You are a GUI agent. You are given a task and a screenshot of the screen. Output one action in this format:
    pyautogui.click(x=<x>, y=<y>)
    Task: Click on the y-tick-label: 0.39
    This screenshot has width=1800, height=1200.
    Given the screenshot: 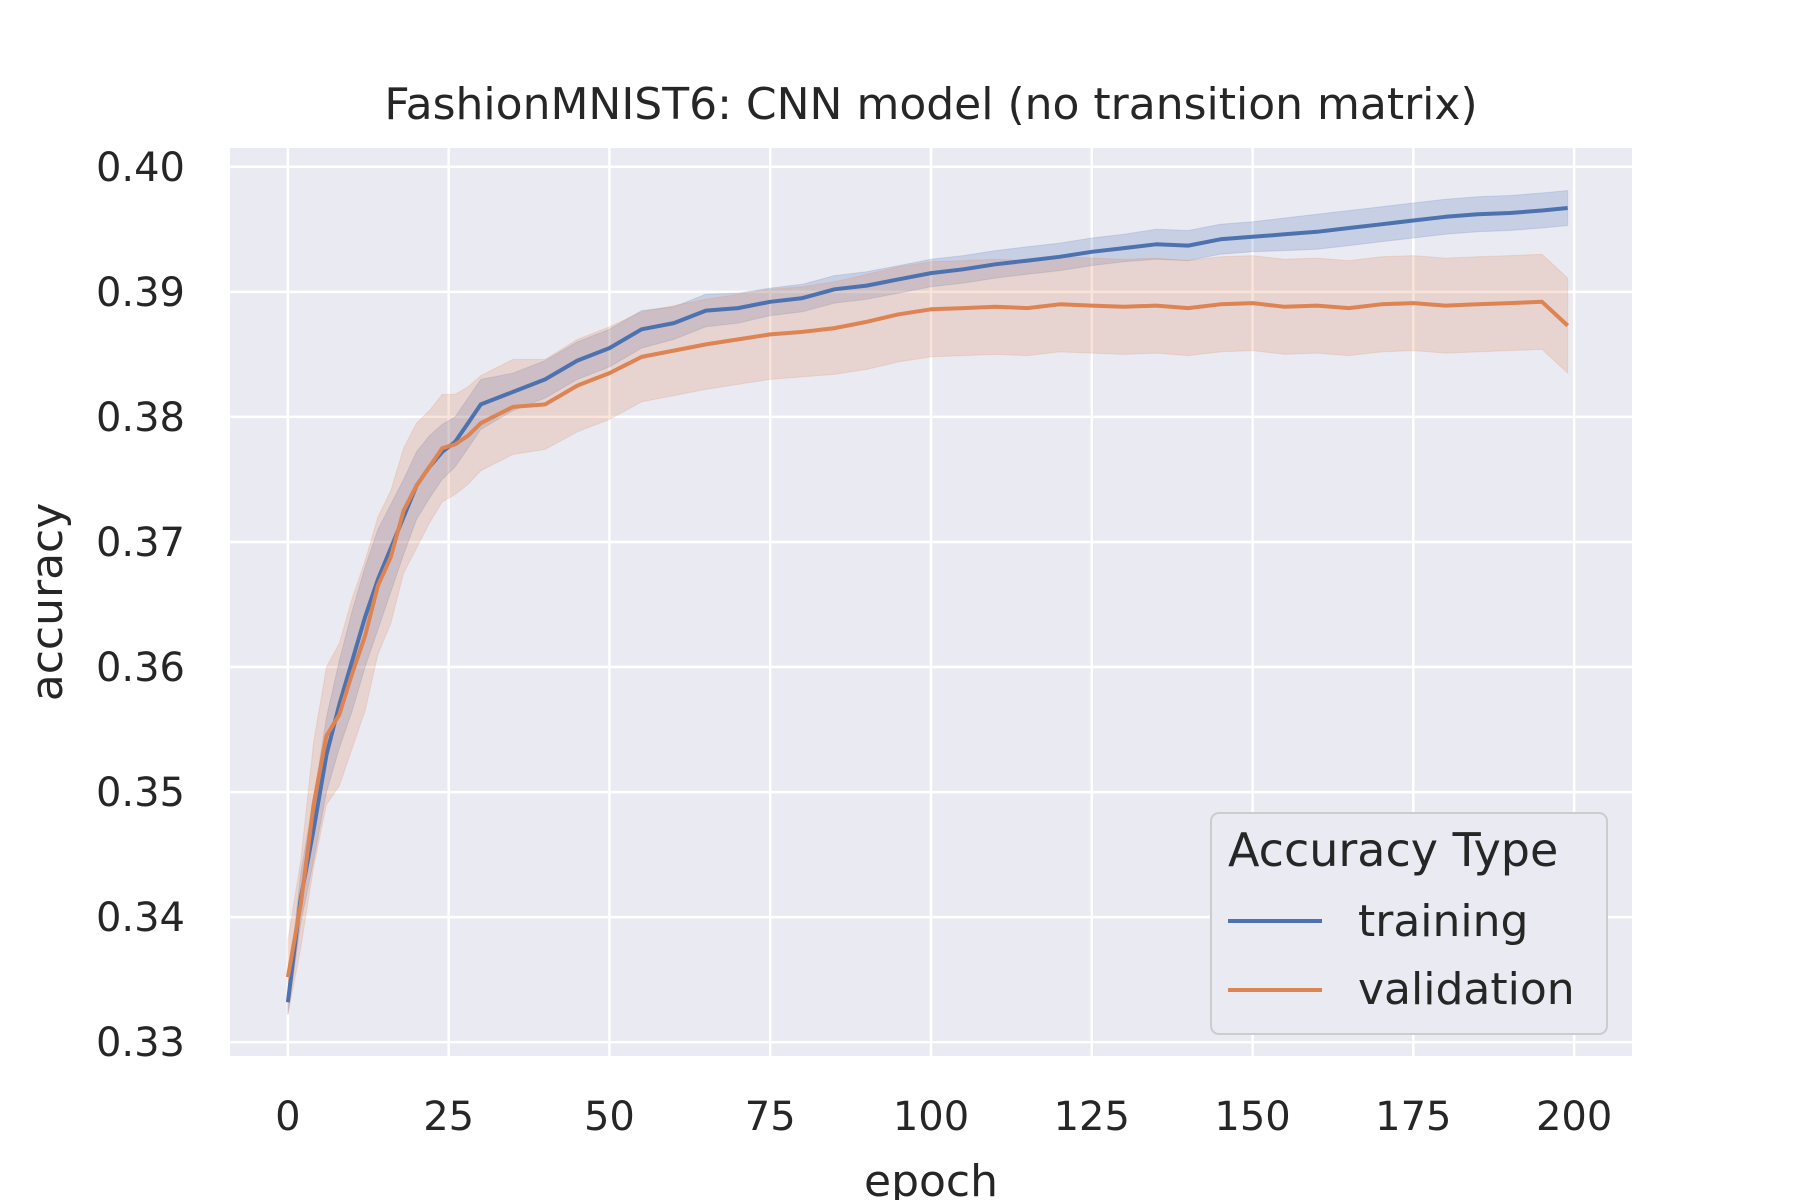 What is the action you would take?
    pyautogui.click(x=140, y=293)
    